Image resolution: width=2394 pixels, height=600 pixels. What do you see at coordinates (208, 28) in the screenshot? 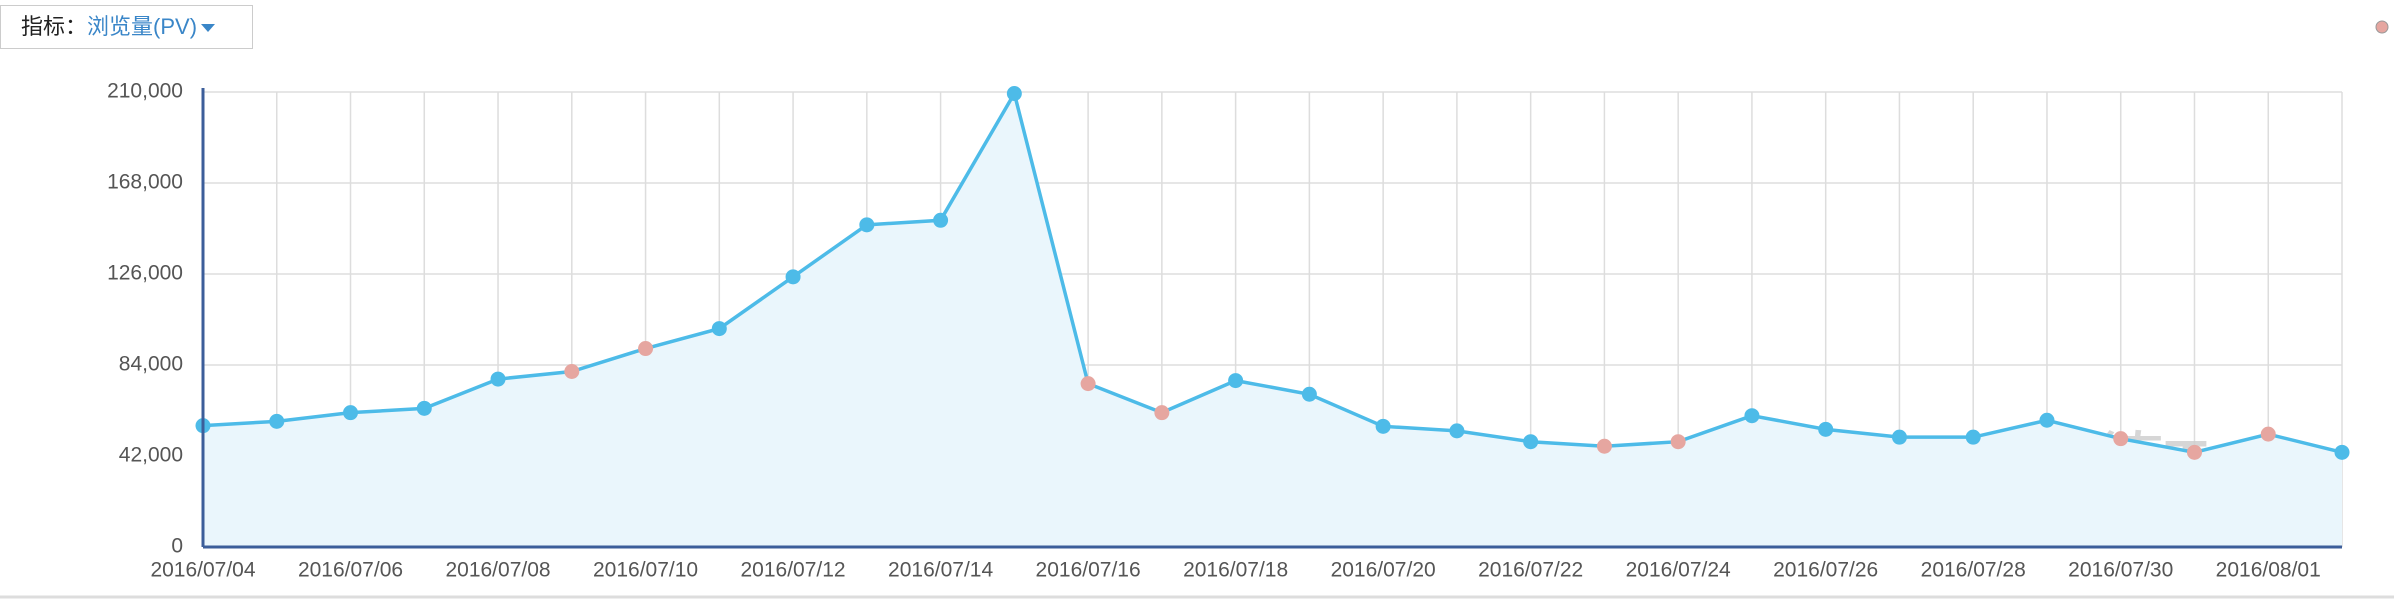
I see `dropdown-arrow` at bounding box center [208, 28].